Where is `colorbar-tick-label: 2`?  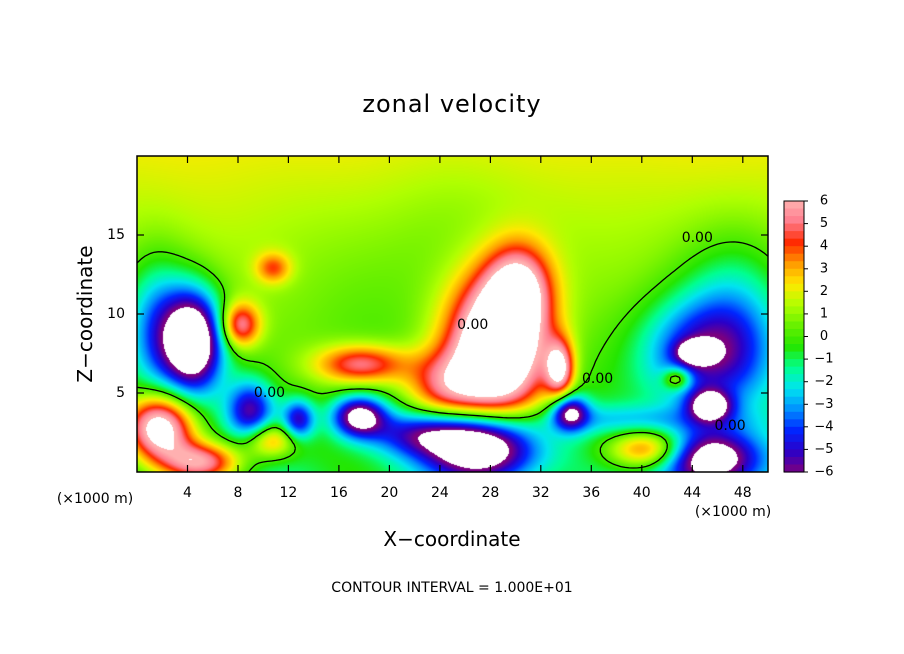
colorbar-tick-label: 2 is located at coordinates (824, 291).